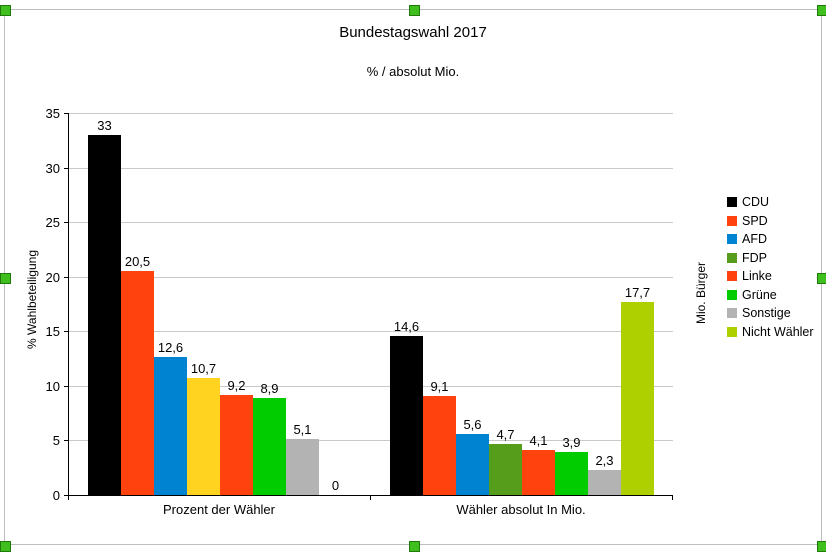 The height and width of the screenshot is (552, 826). What do you see at coordinates (604, 304) in the screenshot?
I see `bar-slot: 2,3` at bounding box center [604, 304].